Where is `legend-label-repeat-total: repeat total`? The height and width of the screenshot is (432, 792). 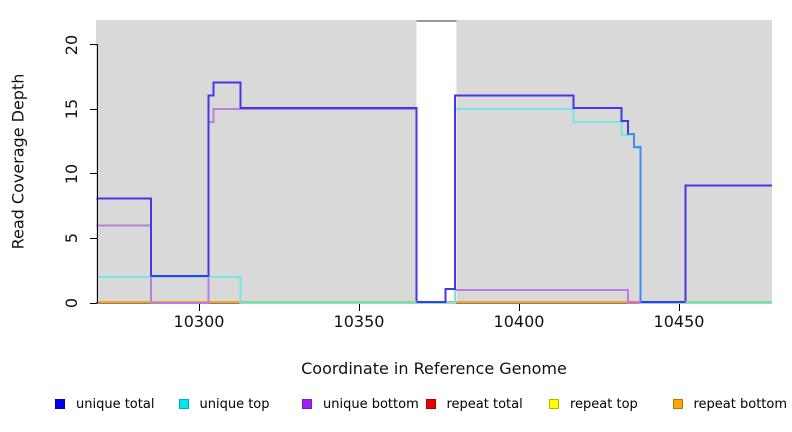 legend-label-repeat-total: repeat total is located at coordinates (484, 404).